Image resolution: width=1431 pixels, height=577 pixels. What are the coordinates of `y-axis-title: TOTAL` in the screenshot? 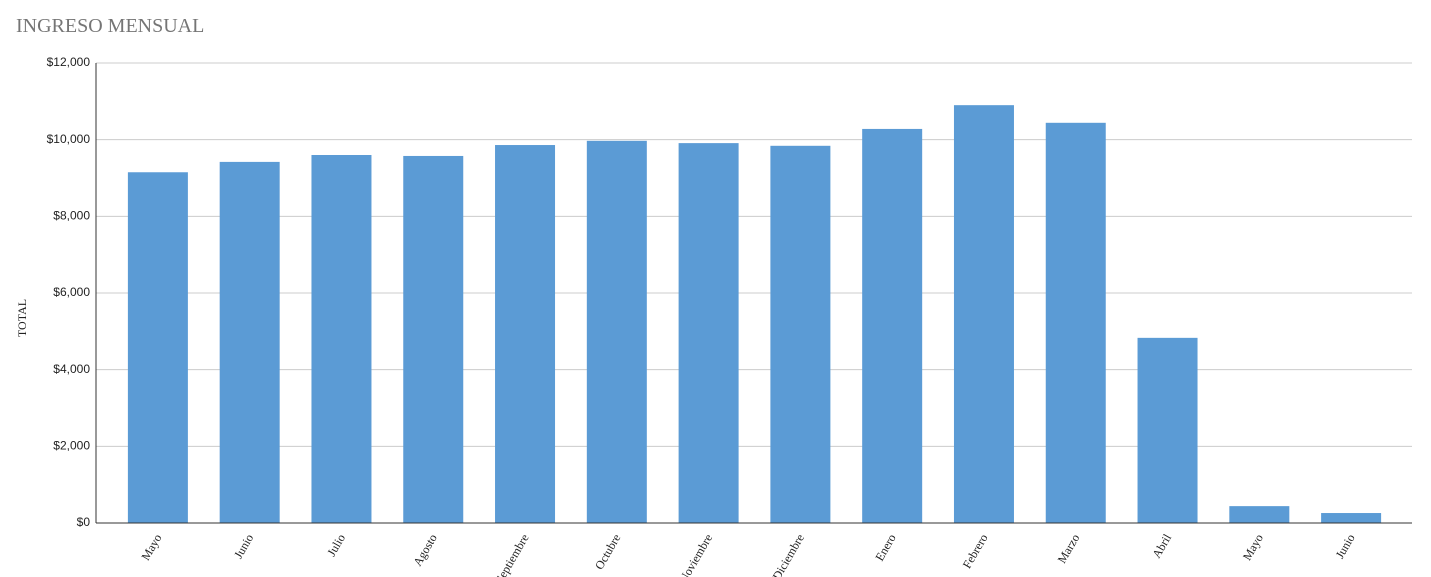 It's located at (22, 318).